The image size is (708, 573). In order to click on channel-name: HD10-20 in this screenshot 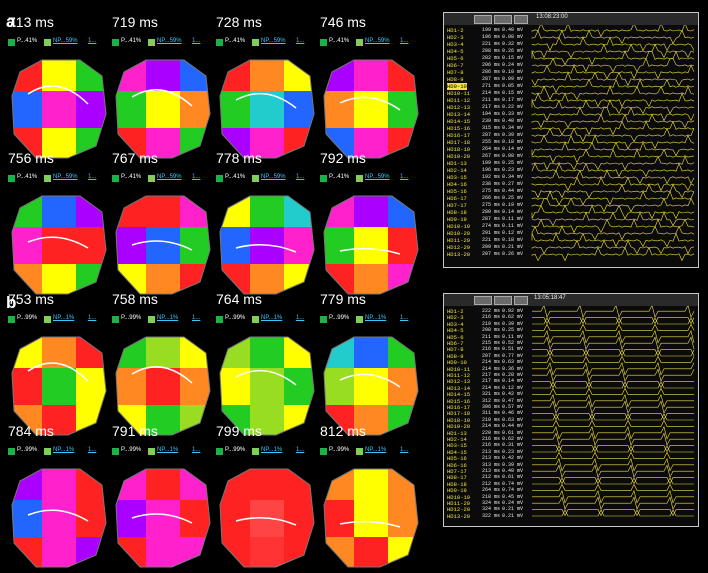, I will do `click(459, 233)`.